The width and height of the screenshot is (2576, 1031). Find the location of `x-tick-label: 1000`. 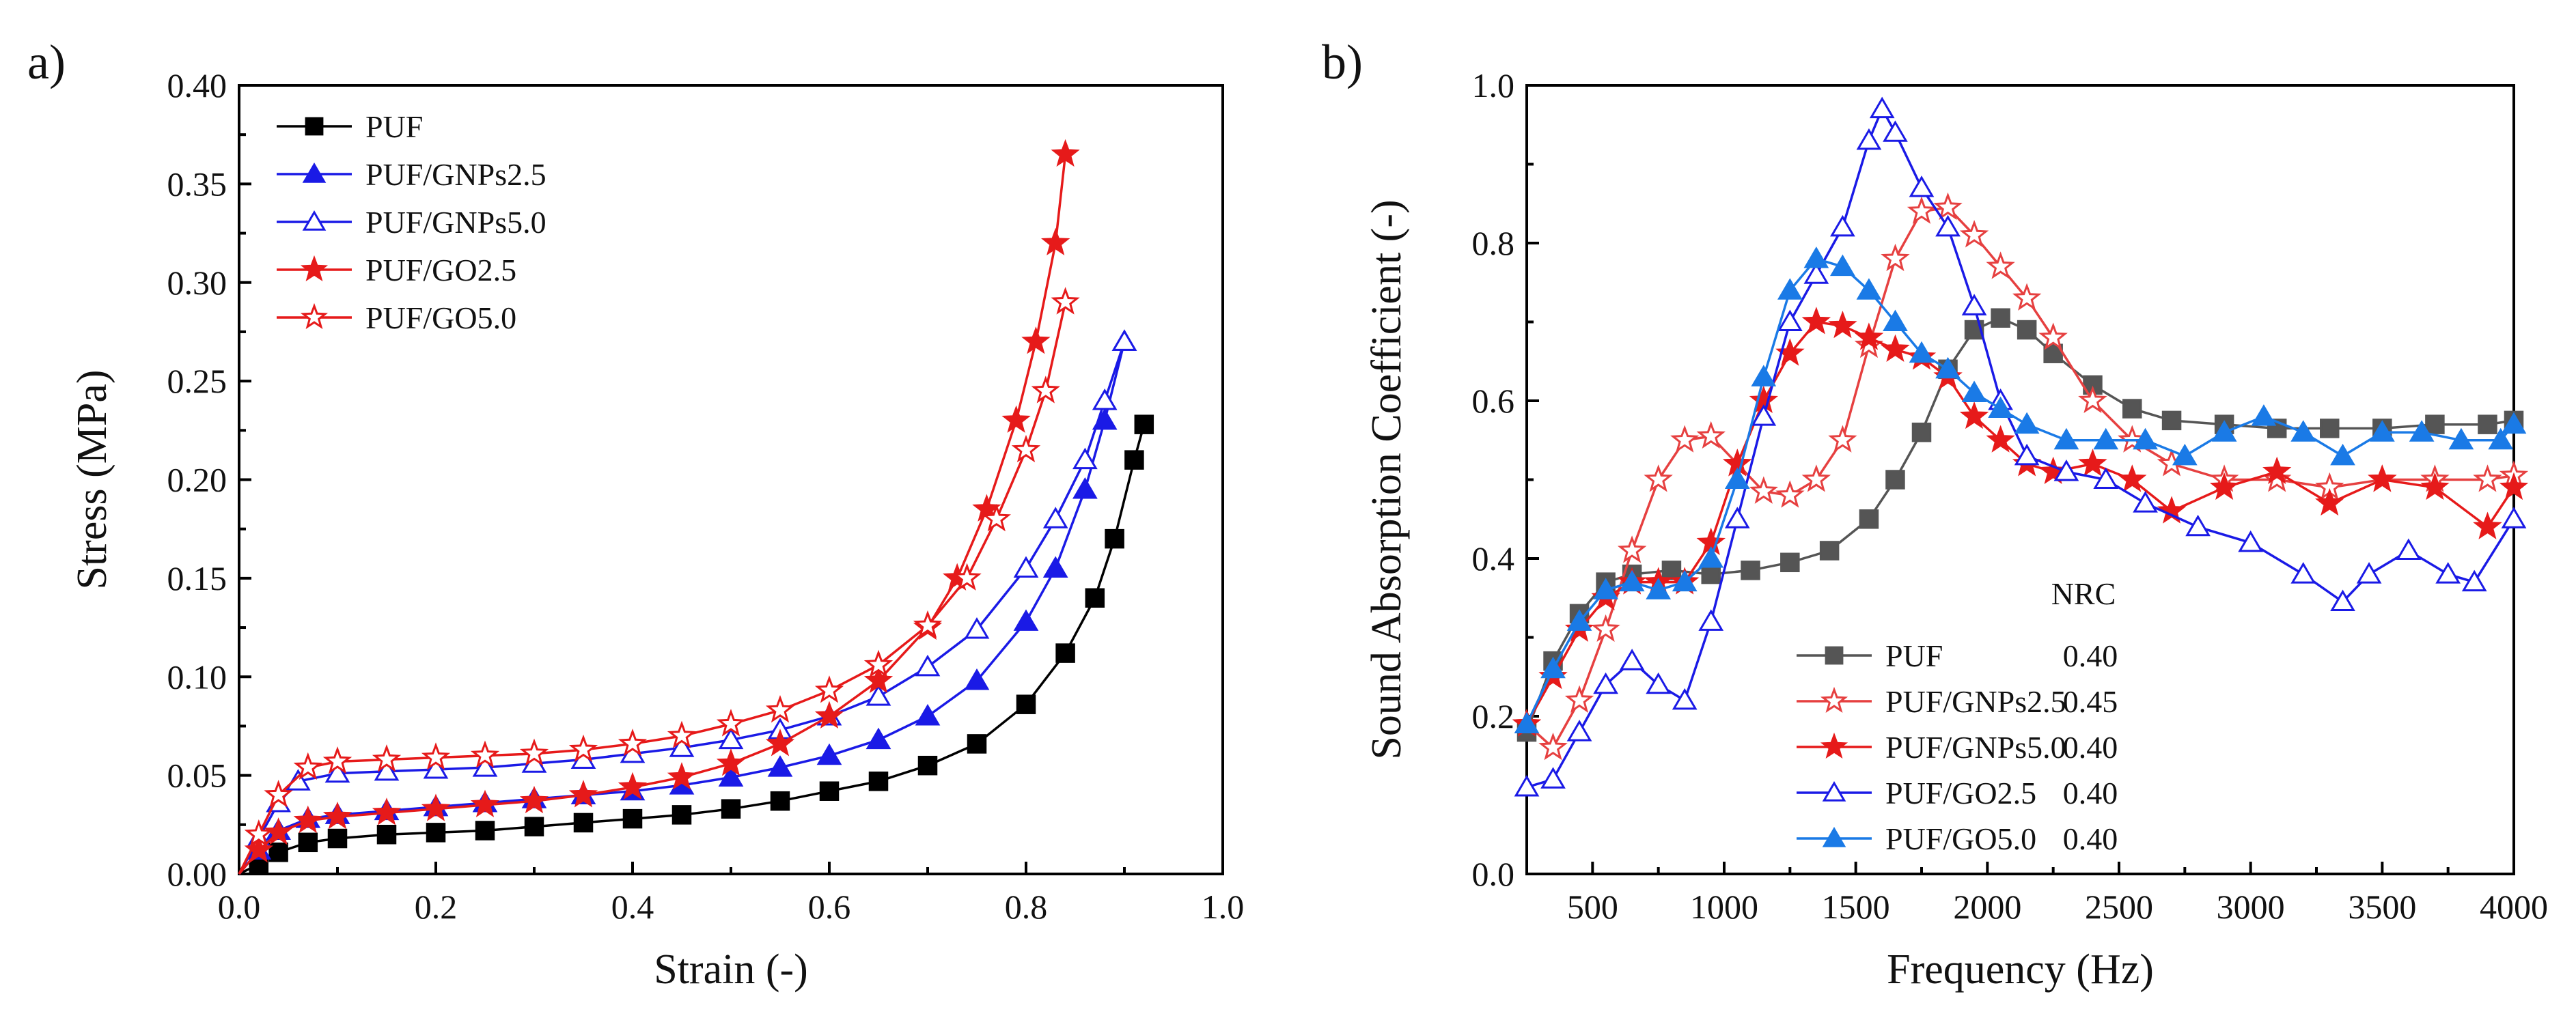

x-tick-label: 1000 is located at coordinates (1724, 907).